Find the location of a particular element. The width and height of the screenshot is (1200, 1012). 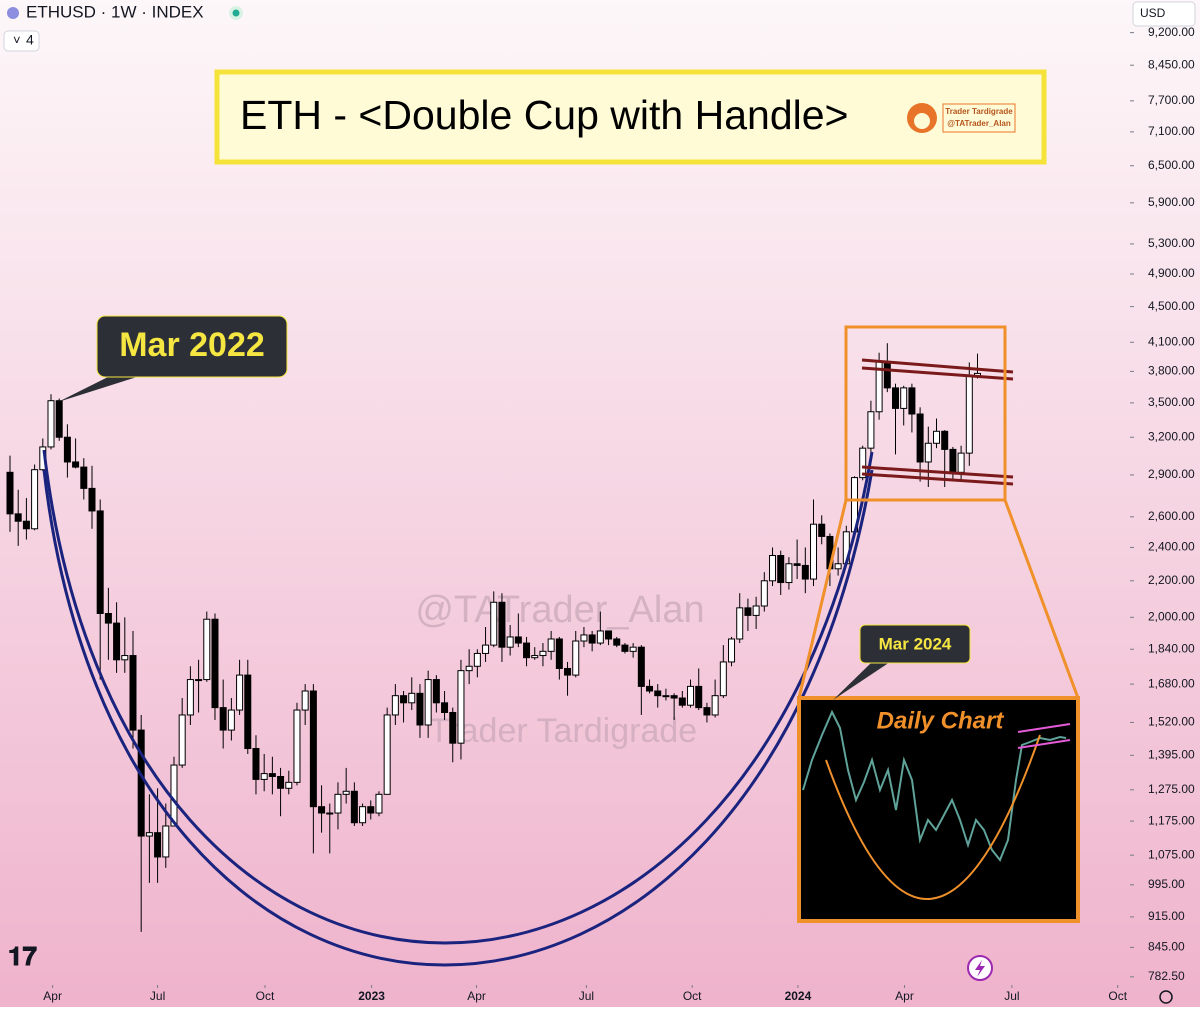

y-tick-label: 1,175.00 is located at coordinates (1171, 820).